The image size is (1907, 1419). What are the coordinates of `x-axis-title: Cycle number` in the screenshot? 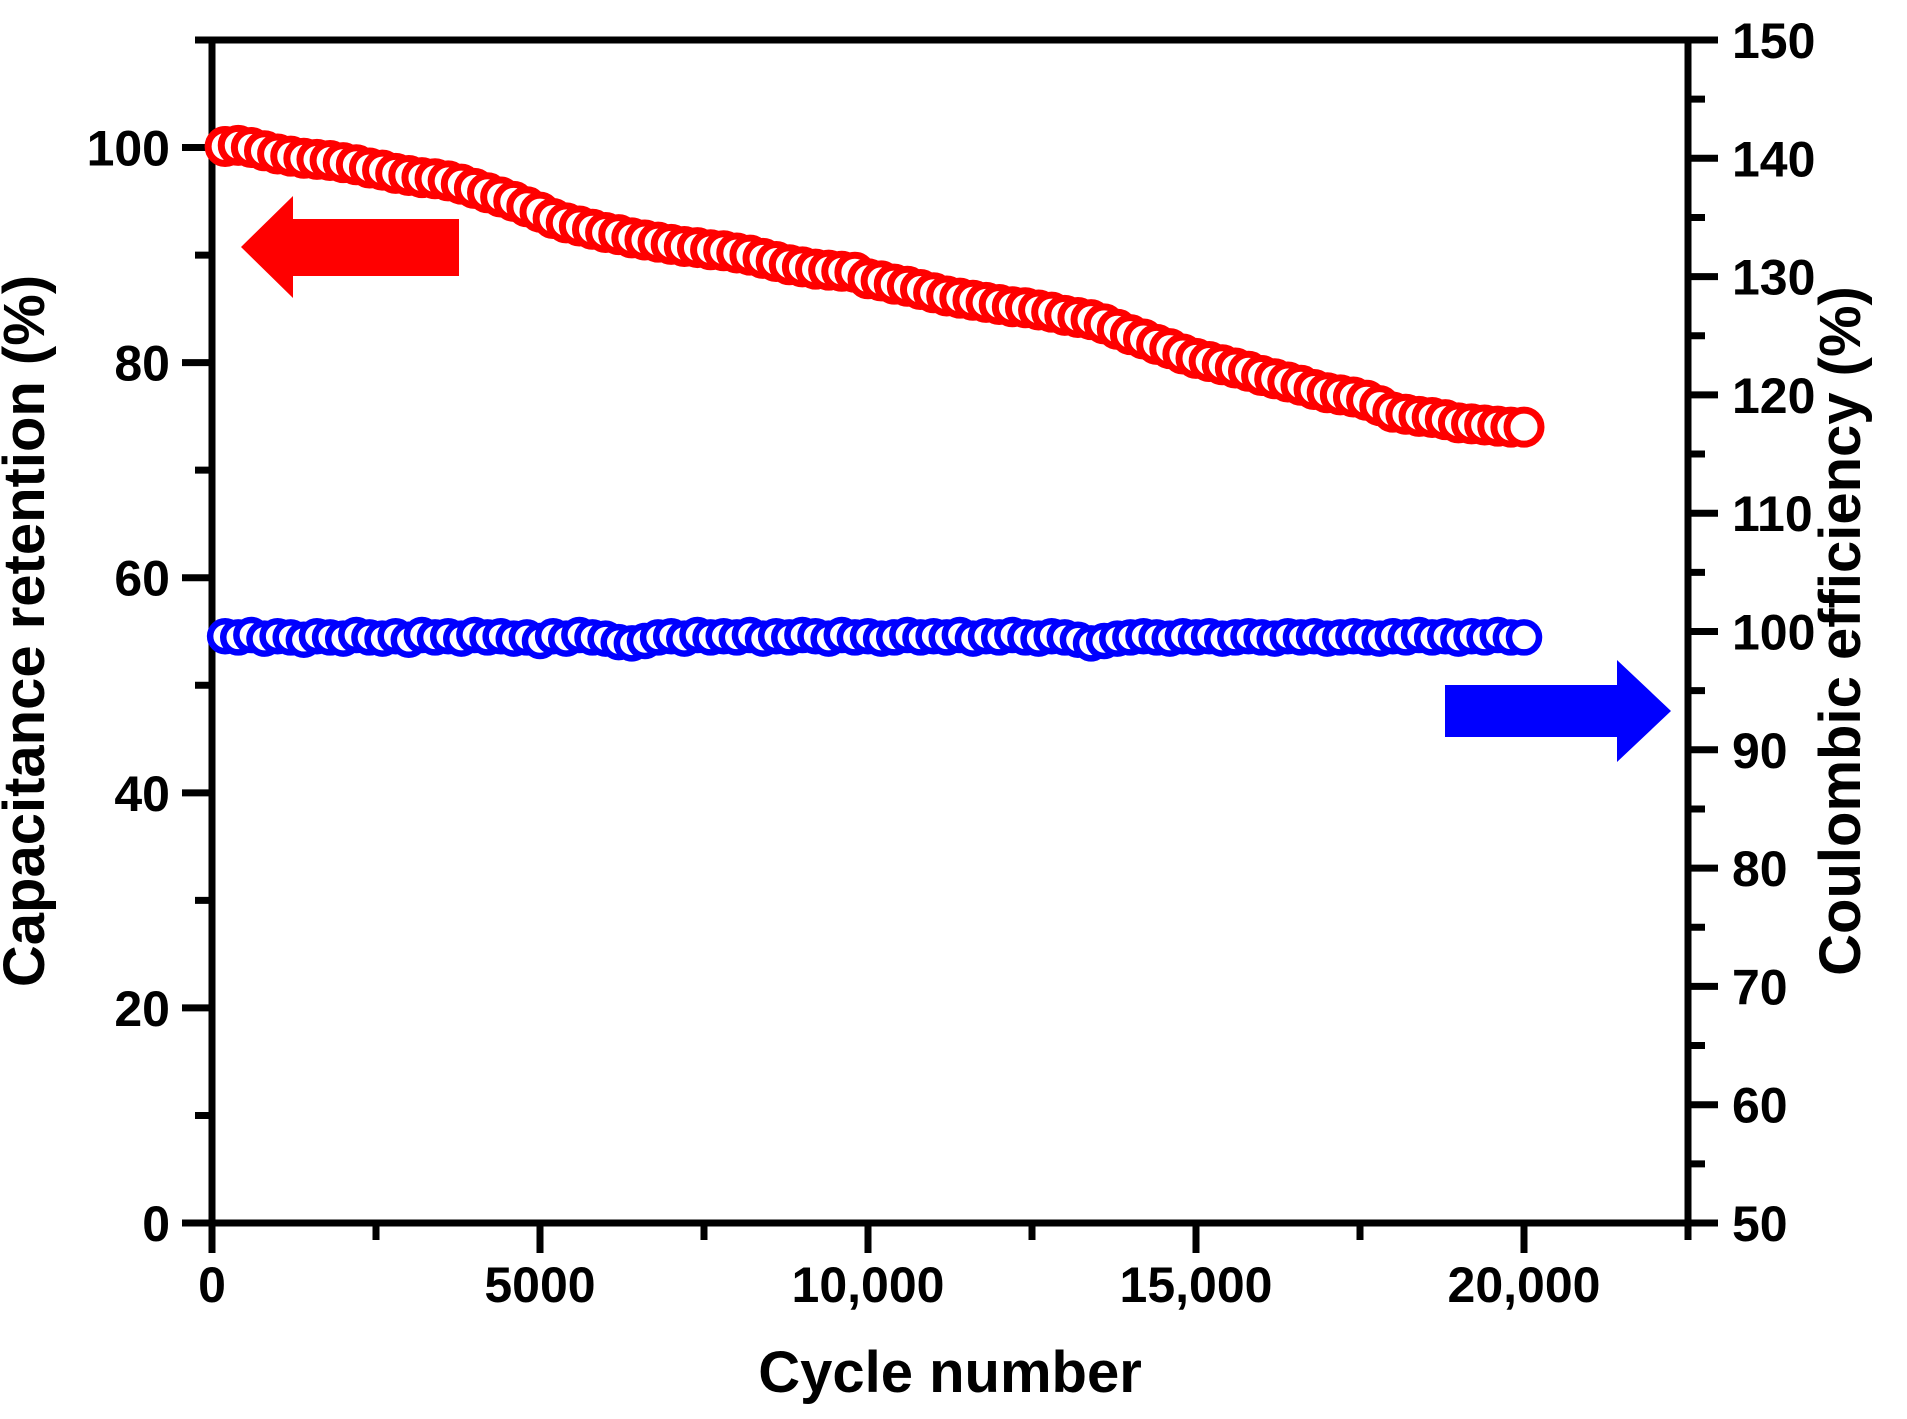 It's located at (950, 1372).